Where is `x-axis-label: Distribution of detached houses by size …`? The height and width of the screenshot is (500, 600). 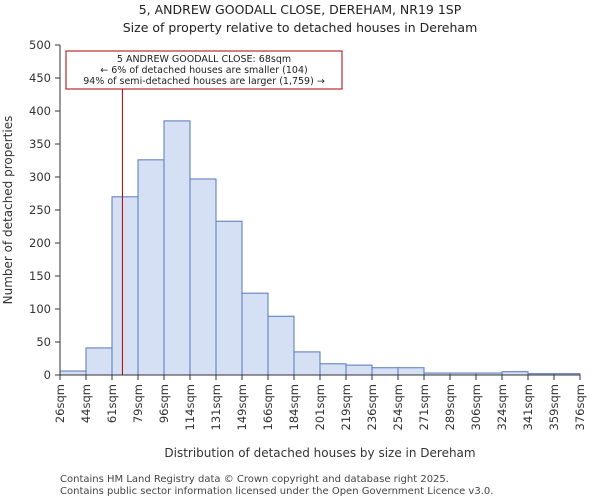
x-axis-label: Distribution of detached houses by size … is located at coordinates (319, 453).